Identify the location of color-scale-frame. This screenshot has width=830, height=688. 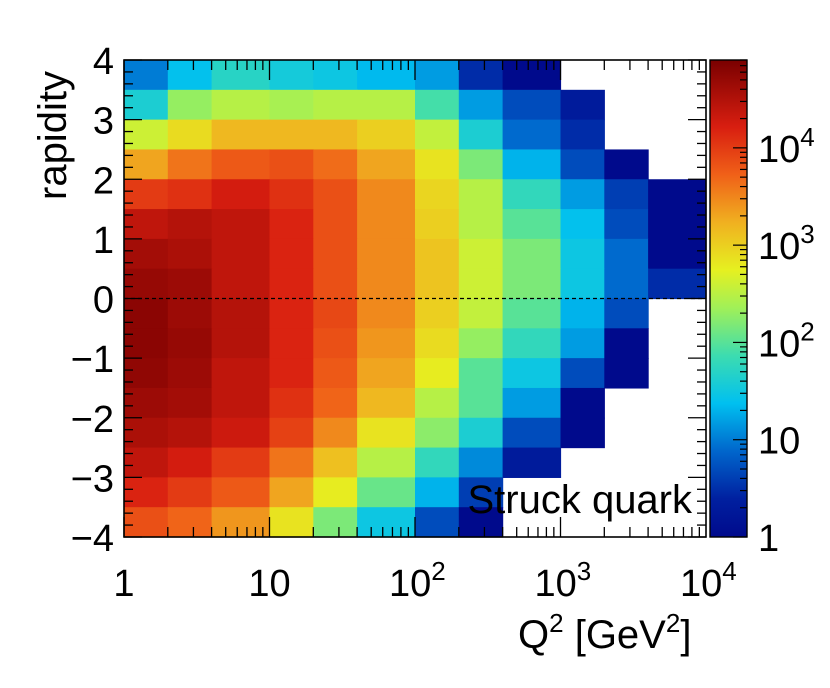
(728, 298).